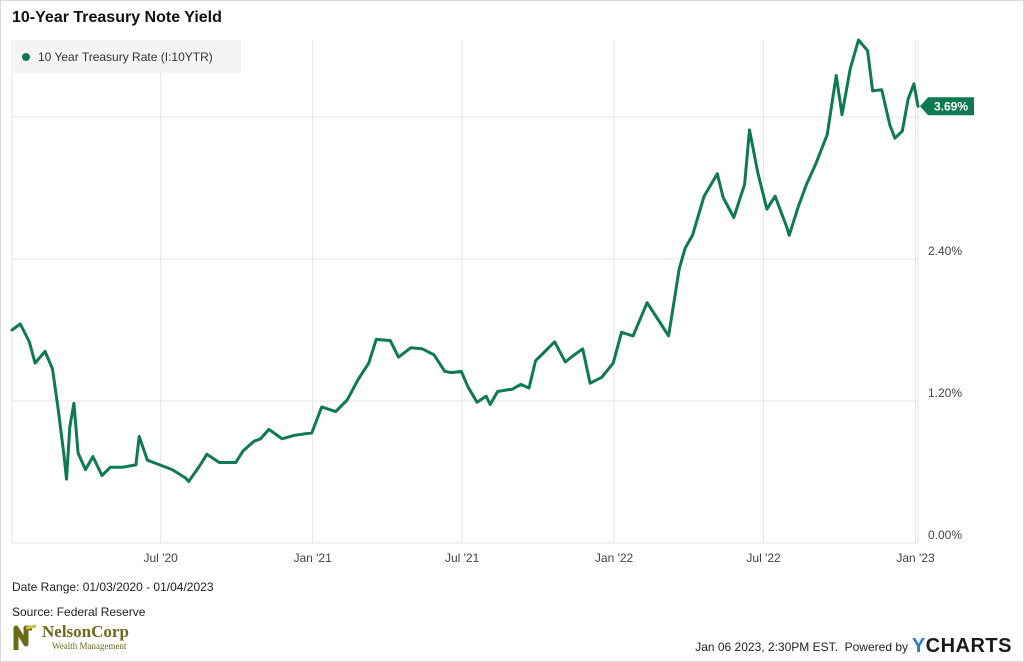 The image size is (1024, 662). I want to click on y-tick-label: 0.00%, so click(945, 535).